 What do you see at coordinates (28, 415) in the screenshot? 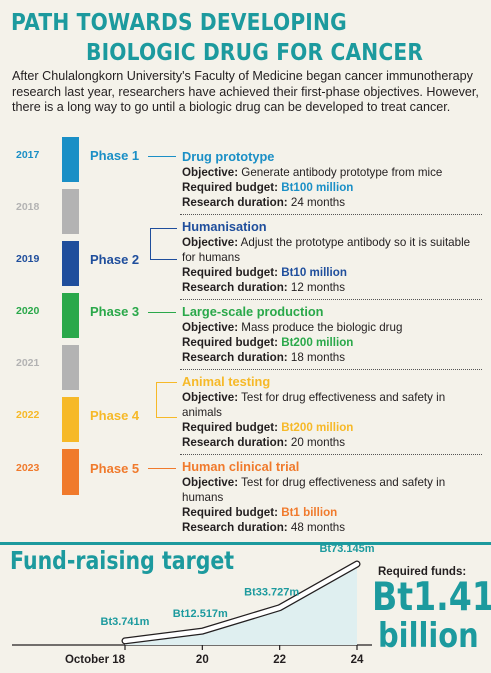
I see `year-label-2022: 2022` at bounding box center [28, 415].